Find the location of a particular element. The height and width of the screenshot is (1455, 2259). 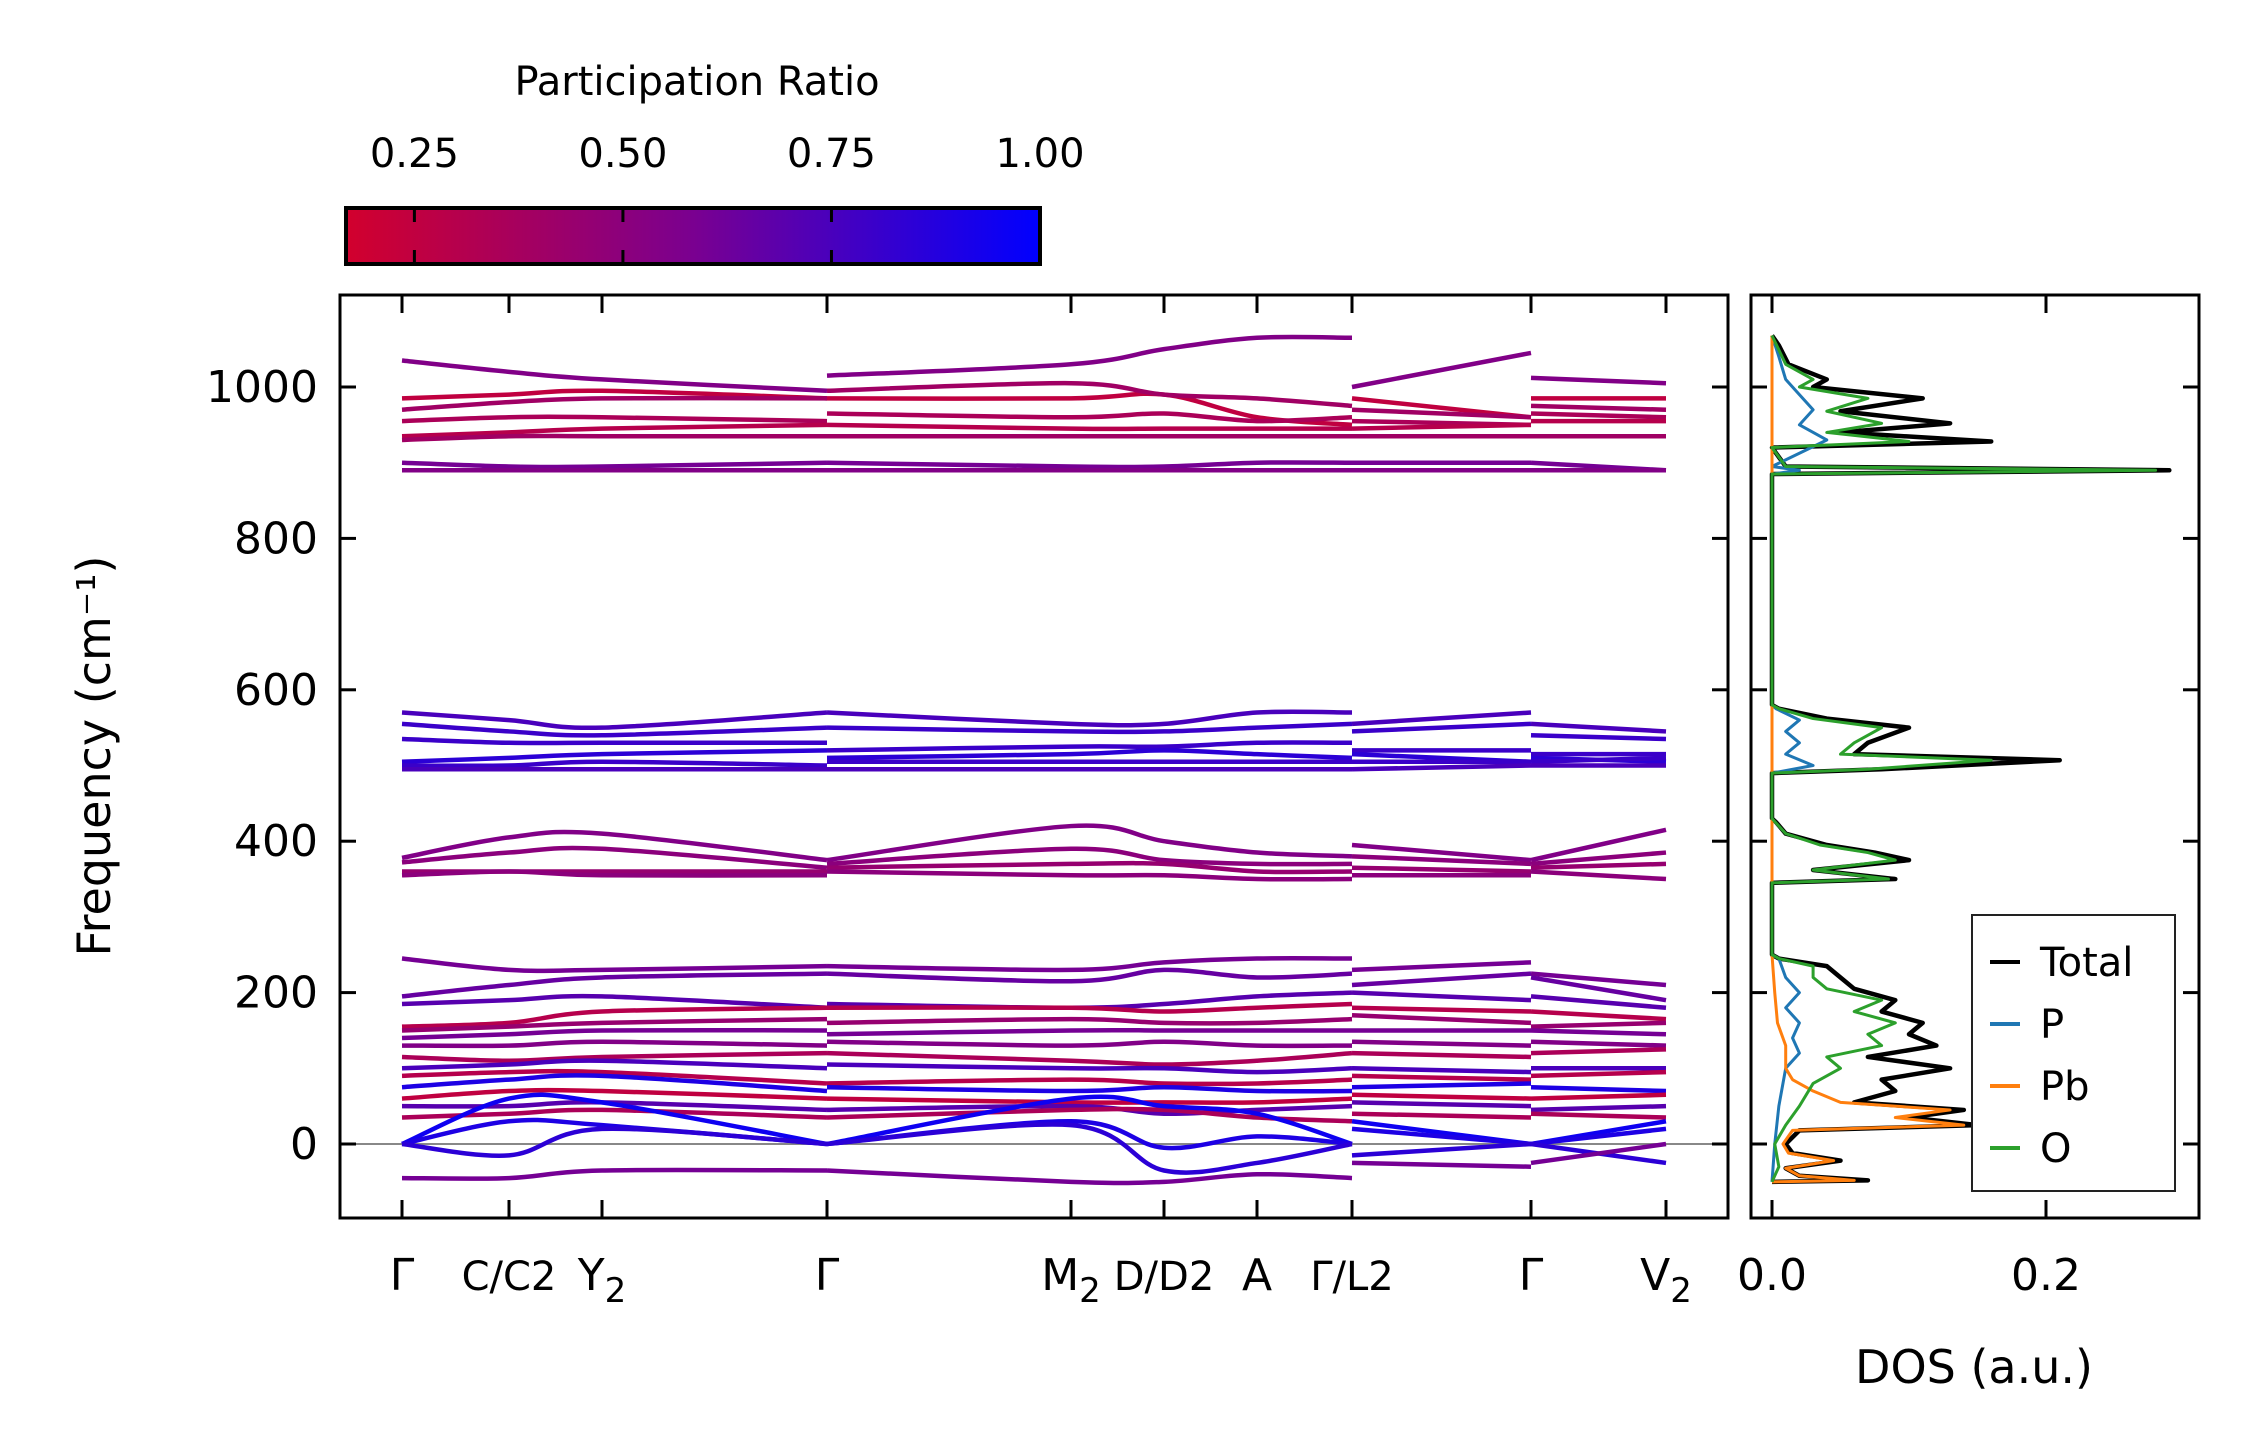

dos-axes-frame is located at coordinates (1975, 756).